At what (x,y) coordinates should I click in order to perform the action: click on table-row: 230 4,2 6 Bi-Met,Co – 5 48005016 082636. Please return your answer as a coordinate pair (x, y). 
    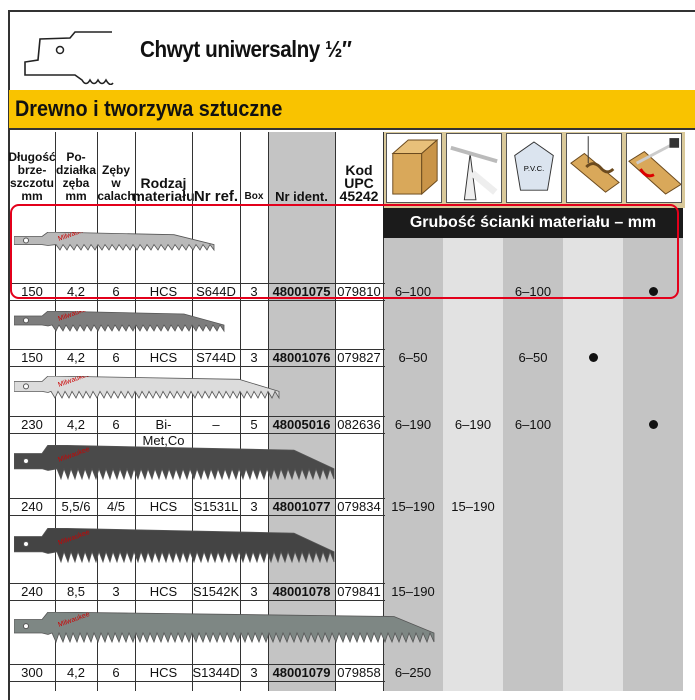
    Looking at the image, I should click on (197, 432).